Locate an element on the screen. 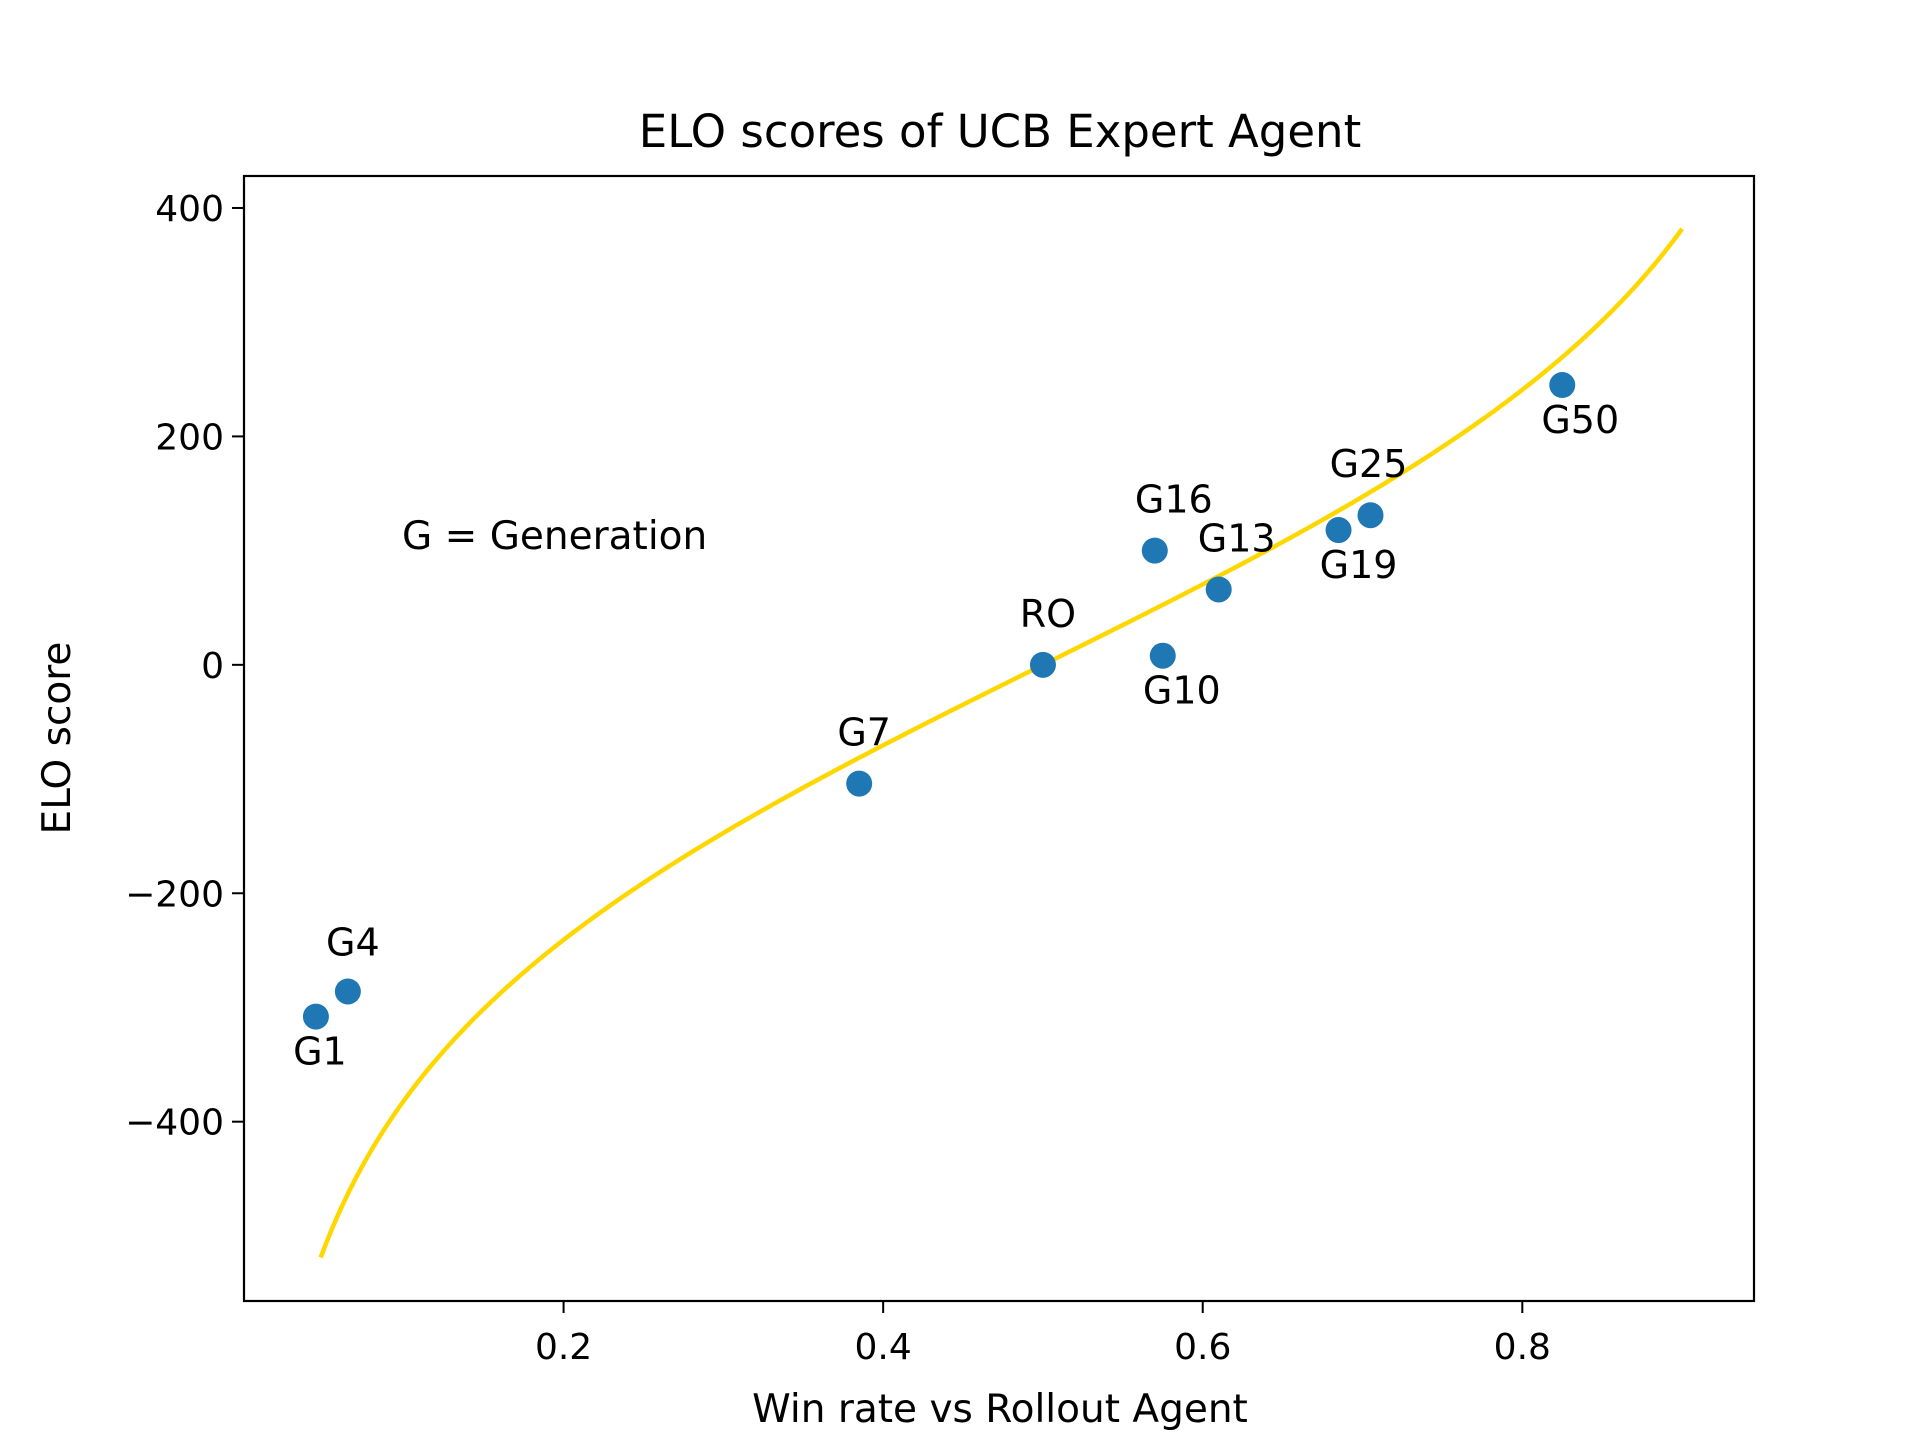 The height and width of the screenshot is (1440, 1920). point-label-g4: G4 is located at coordinates (353, 942).